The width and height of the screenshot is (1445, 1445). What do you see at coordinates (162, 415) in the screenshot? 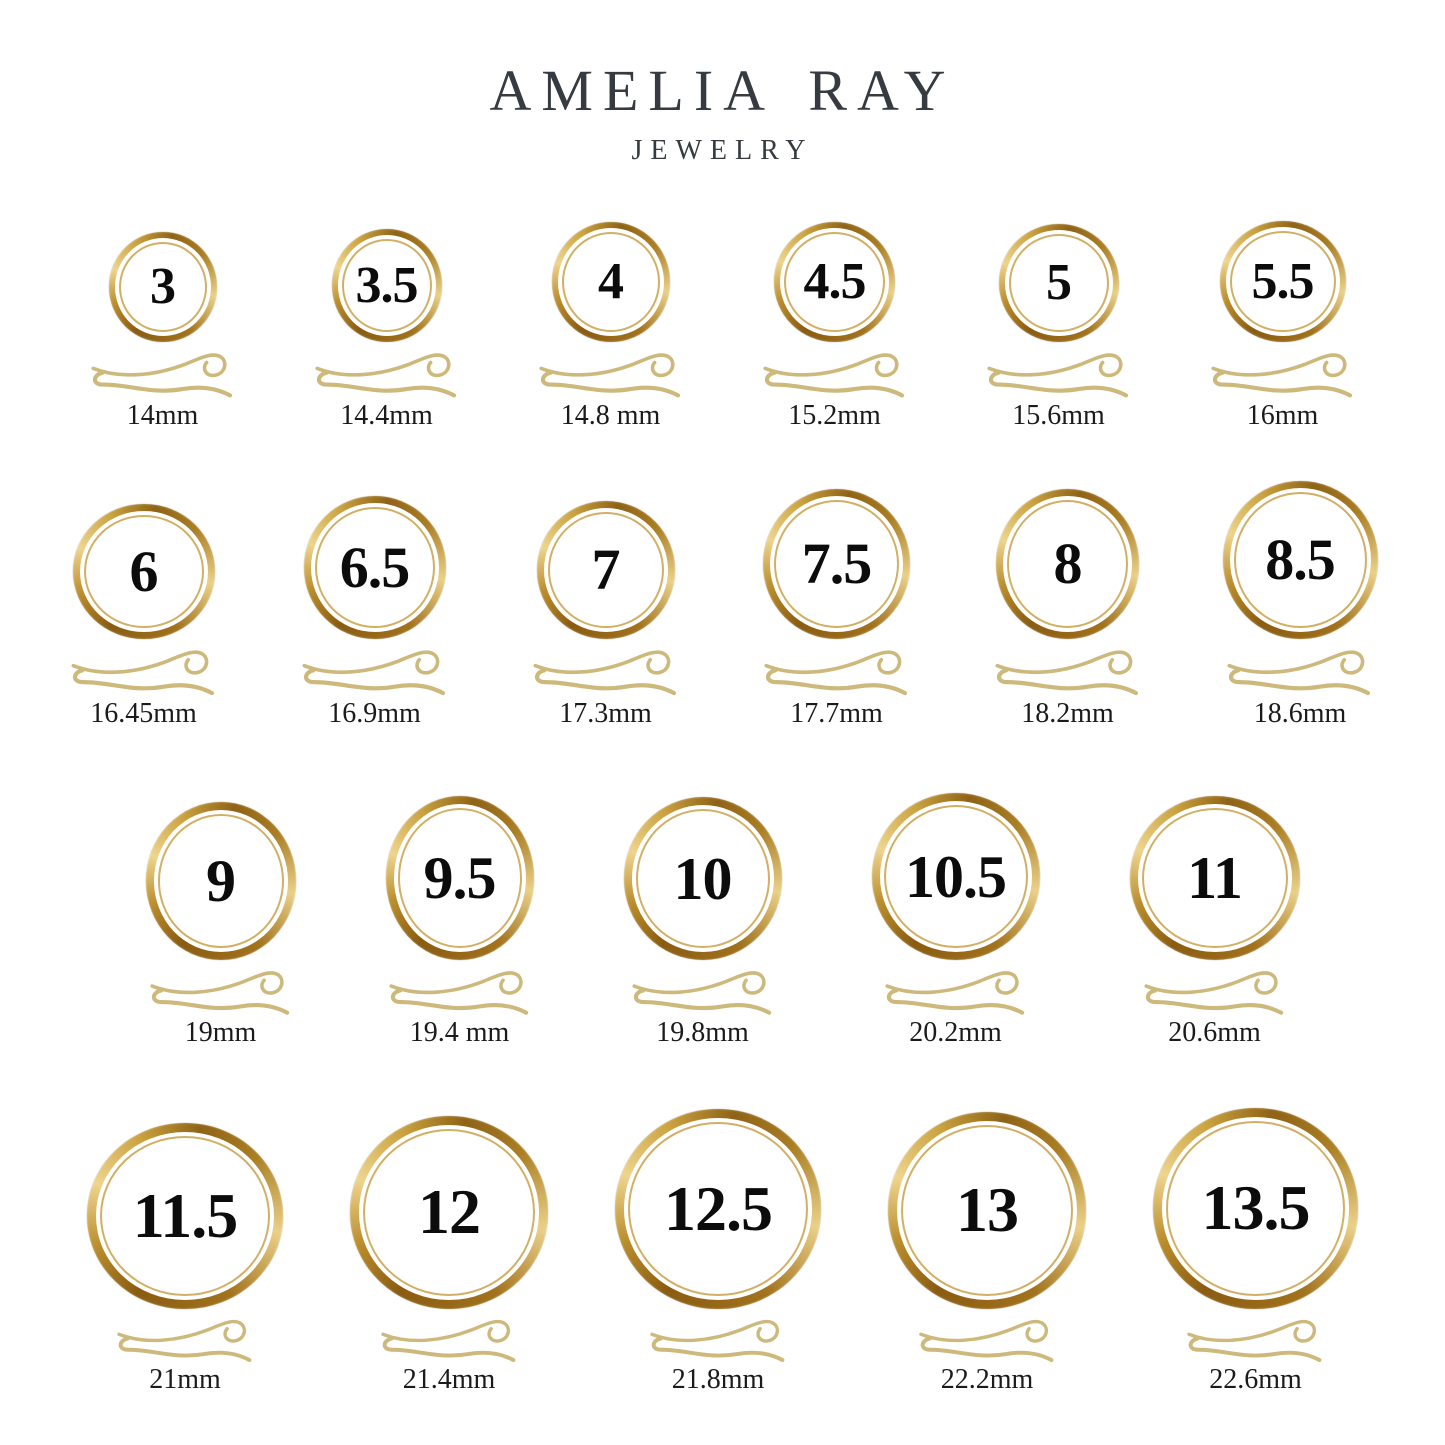
I see `ring-diameter-label: 14mm` at bounding box center [162, 415].